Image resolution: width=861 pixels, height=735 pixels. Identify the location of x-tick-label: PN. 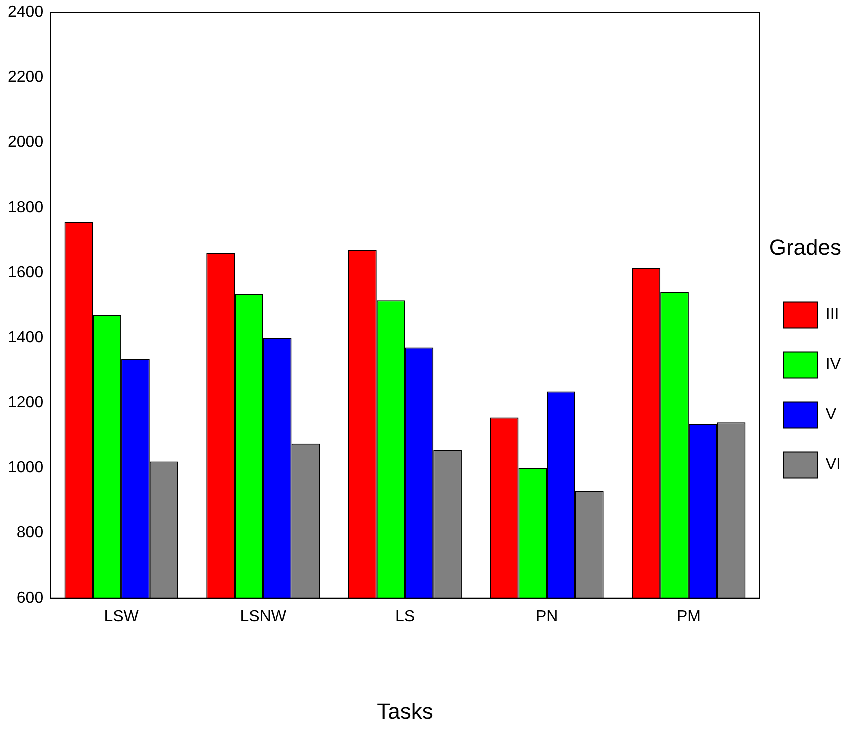
(547, 617).